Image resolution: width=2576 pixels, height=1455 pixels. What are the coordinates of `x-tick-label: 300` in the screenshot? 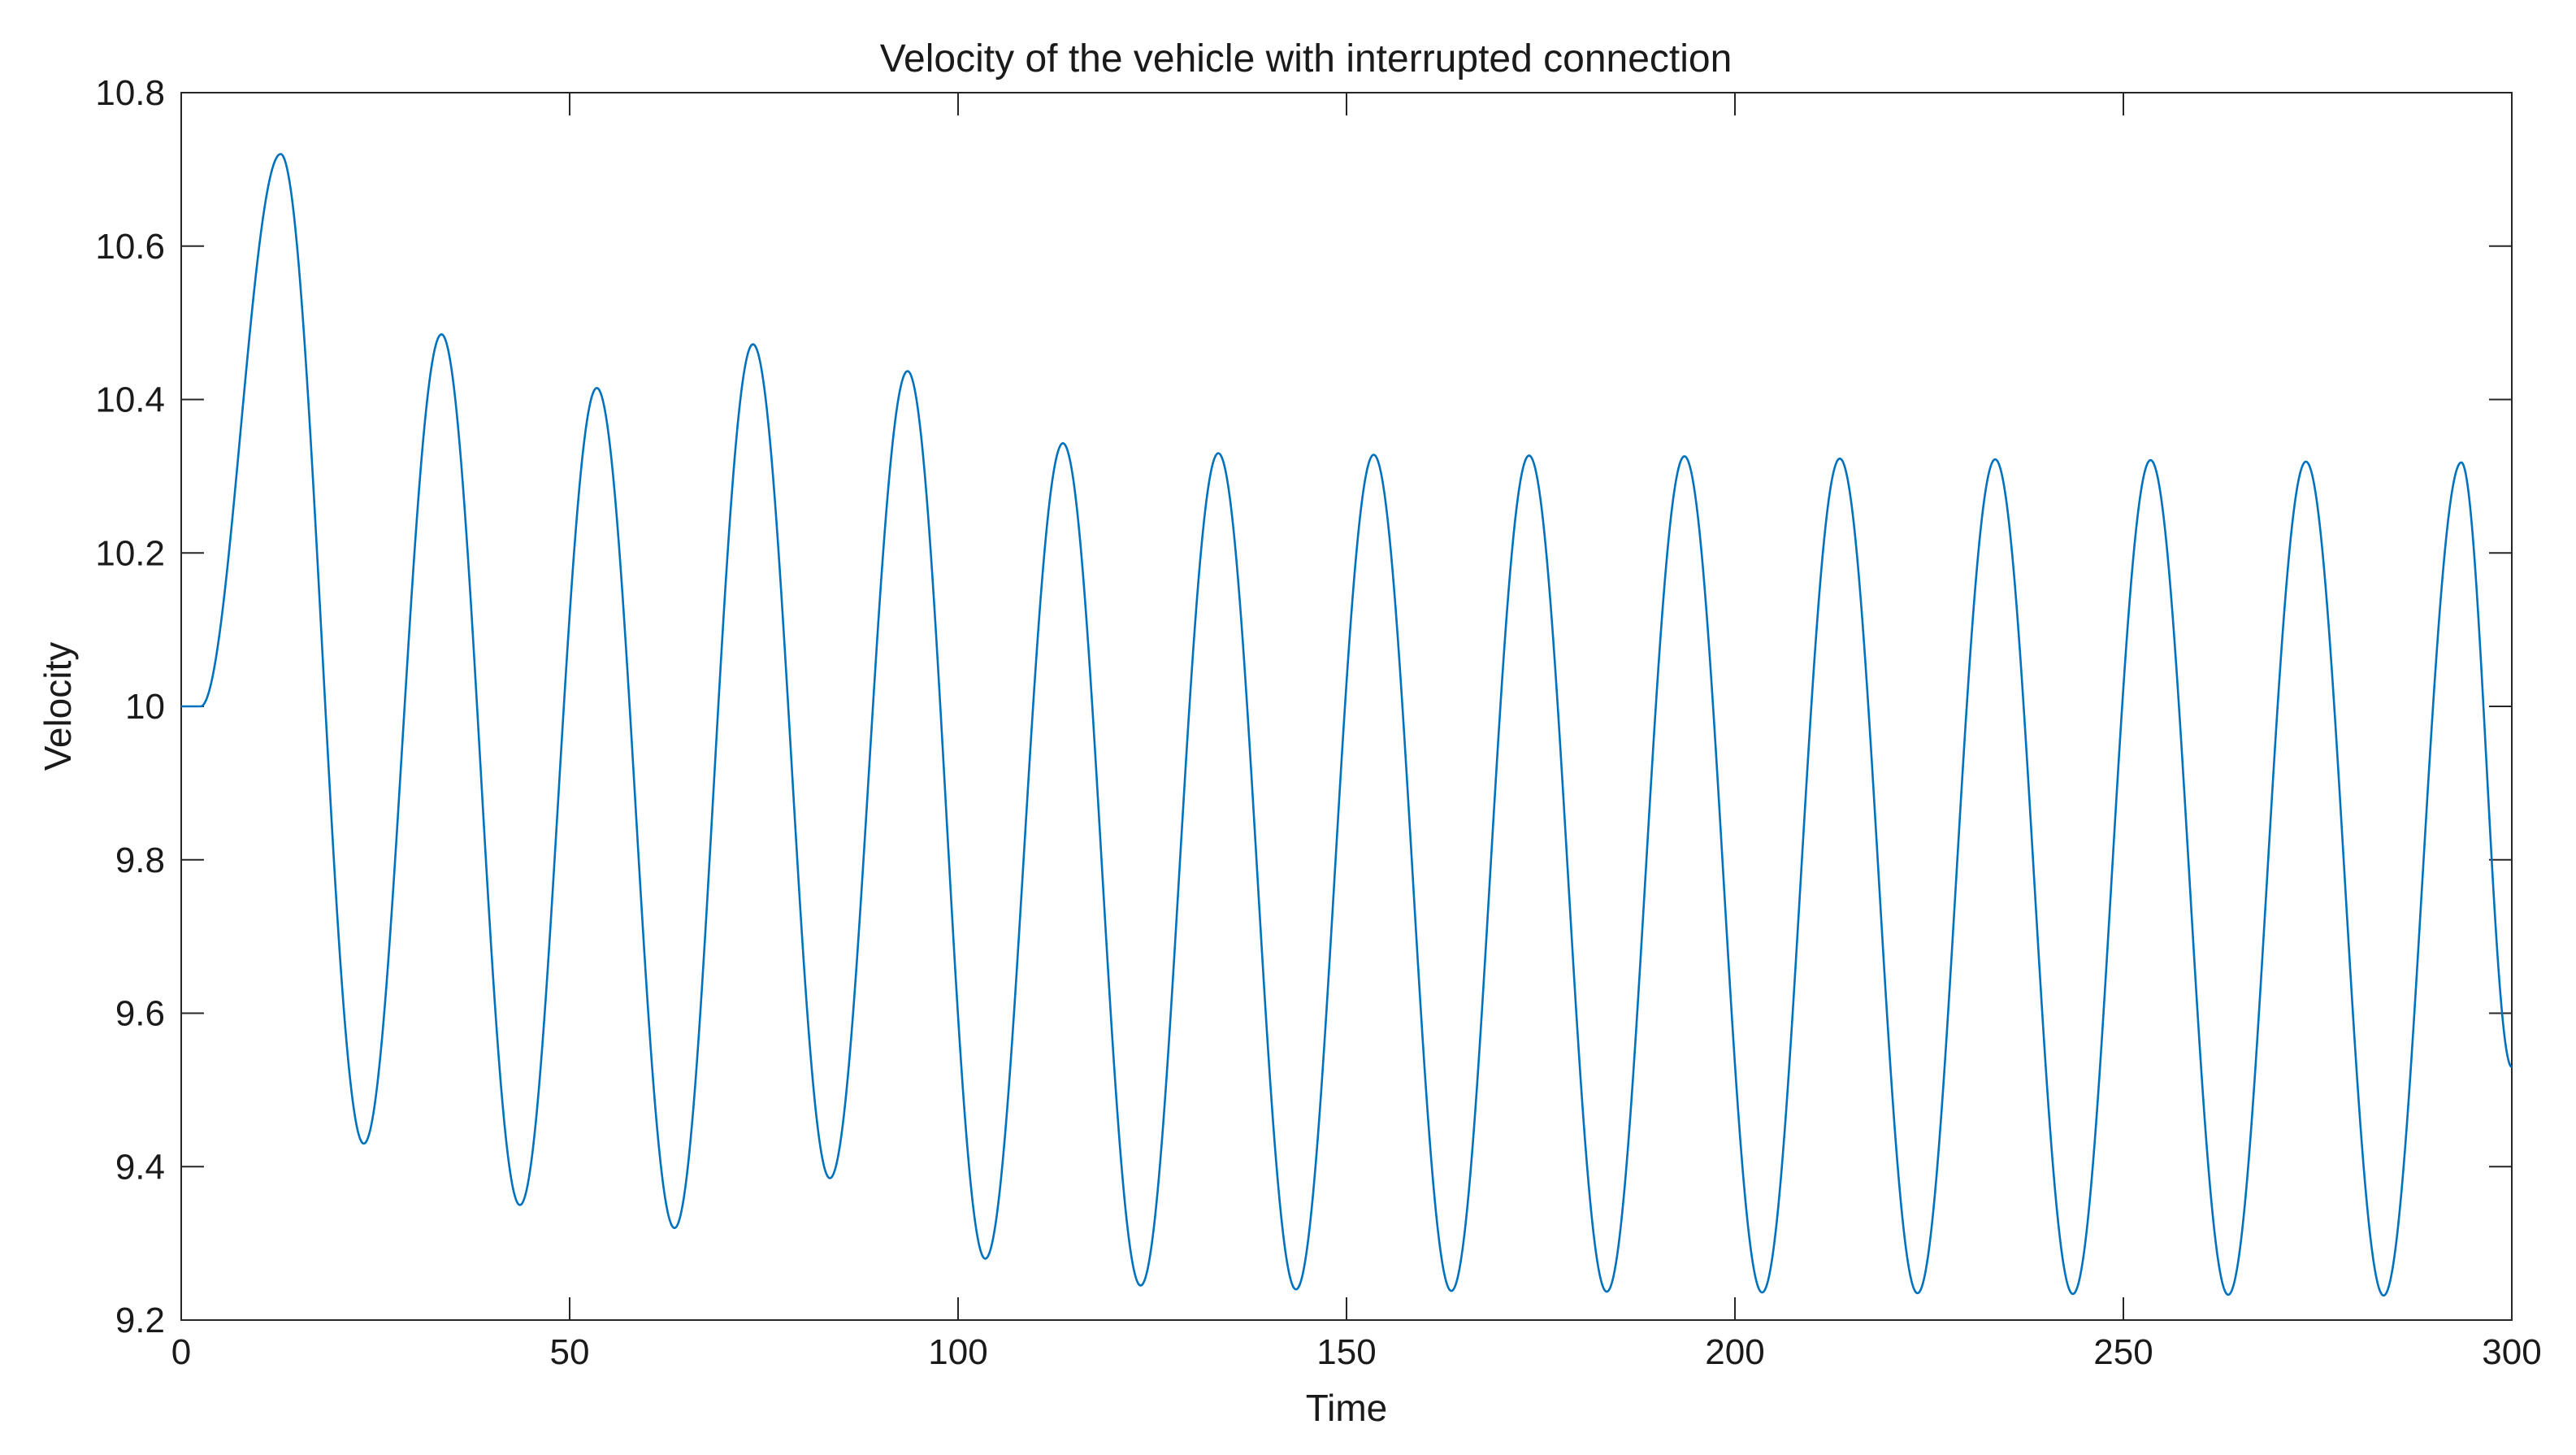 It's located at (2511, 1352).